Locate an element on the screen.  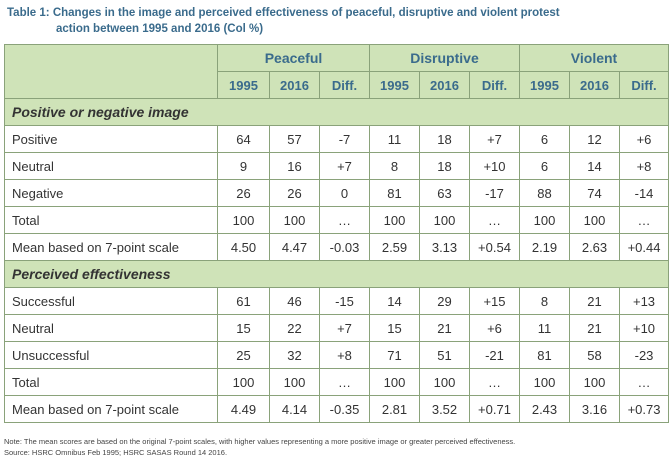
table-cell: +15 is located at coordinates (494, 301).